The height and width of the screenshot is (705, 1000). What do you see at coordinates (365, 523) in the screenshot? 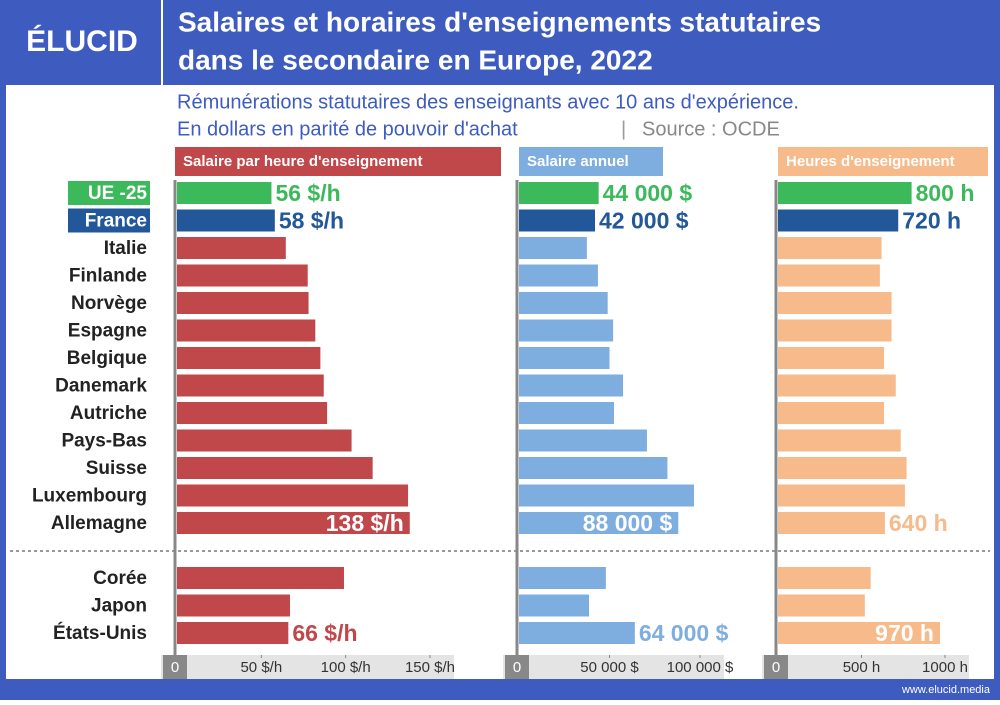
I see `value-label: 138 $/h` at bounding box center [365, 523].